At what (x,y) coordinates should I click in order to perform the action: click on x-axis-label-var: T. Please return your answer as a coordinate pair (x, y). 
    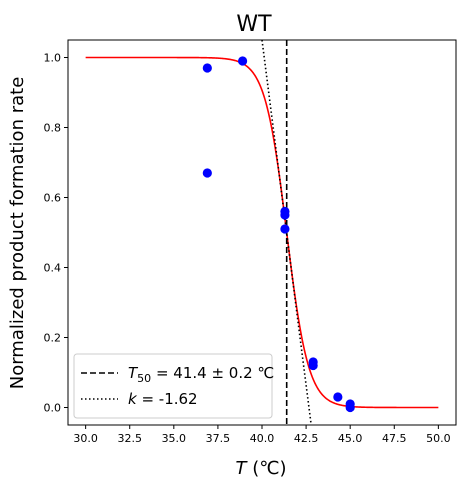
    Looking at the image, I should click on (242, 468).